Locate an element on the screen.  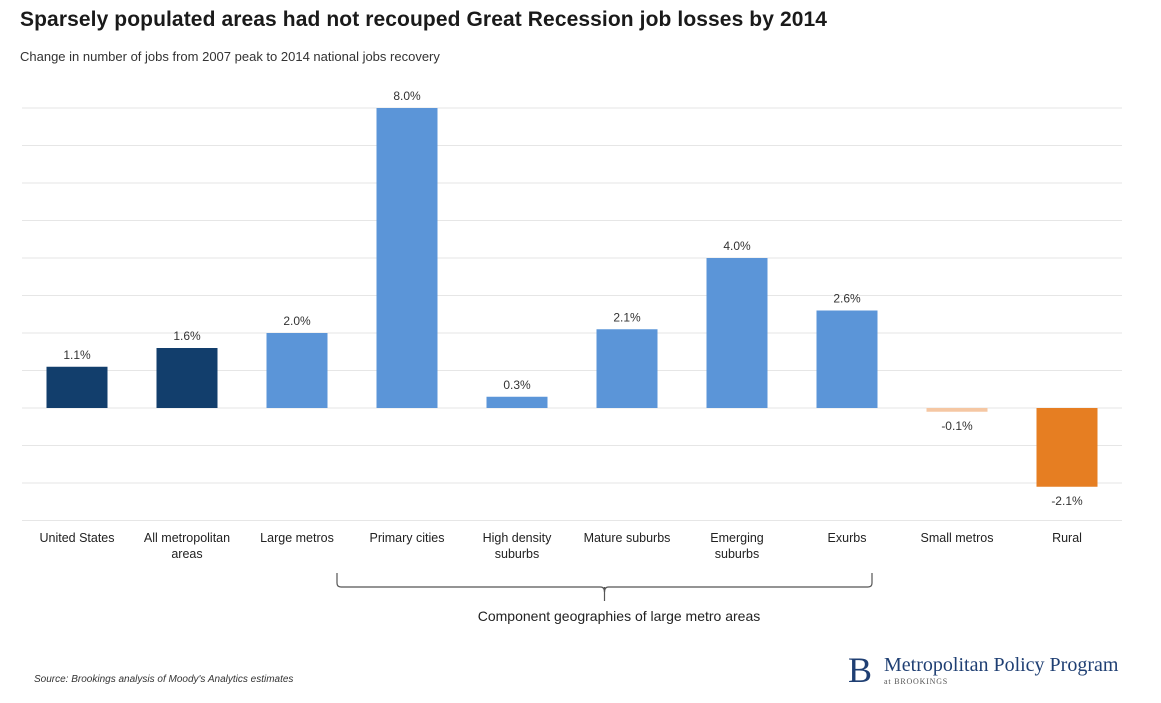
data-label: 8.0% is located at coordinates (407, 96).